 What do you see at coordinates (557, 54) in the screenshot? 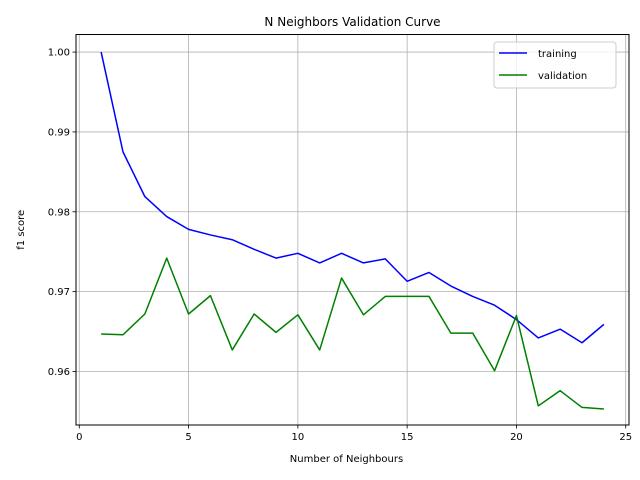
I see `legend-label-training: training` at bounding box center [557, 54].